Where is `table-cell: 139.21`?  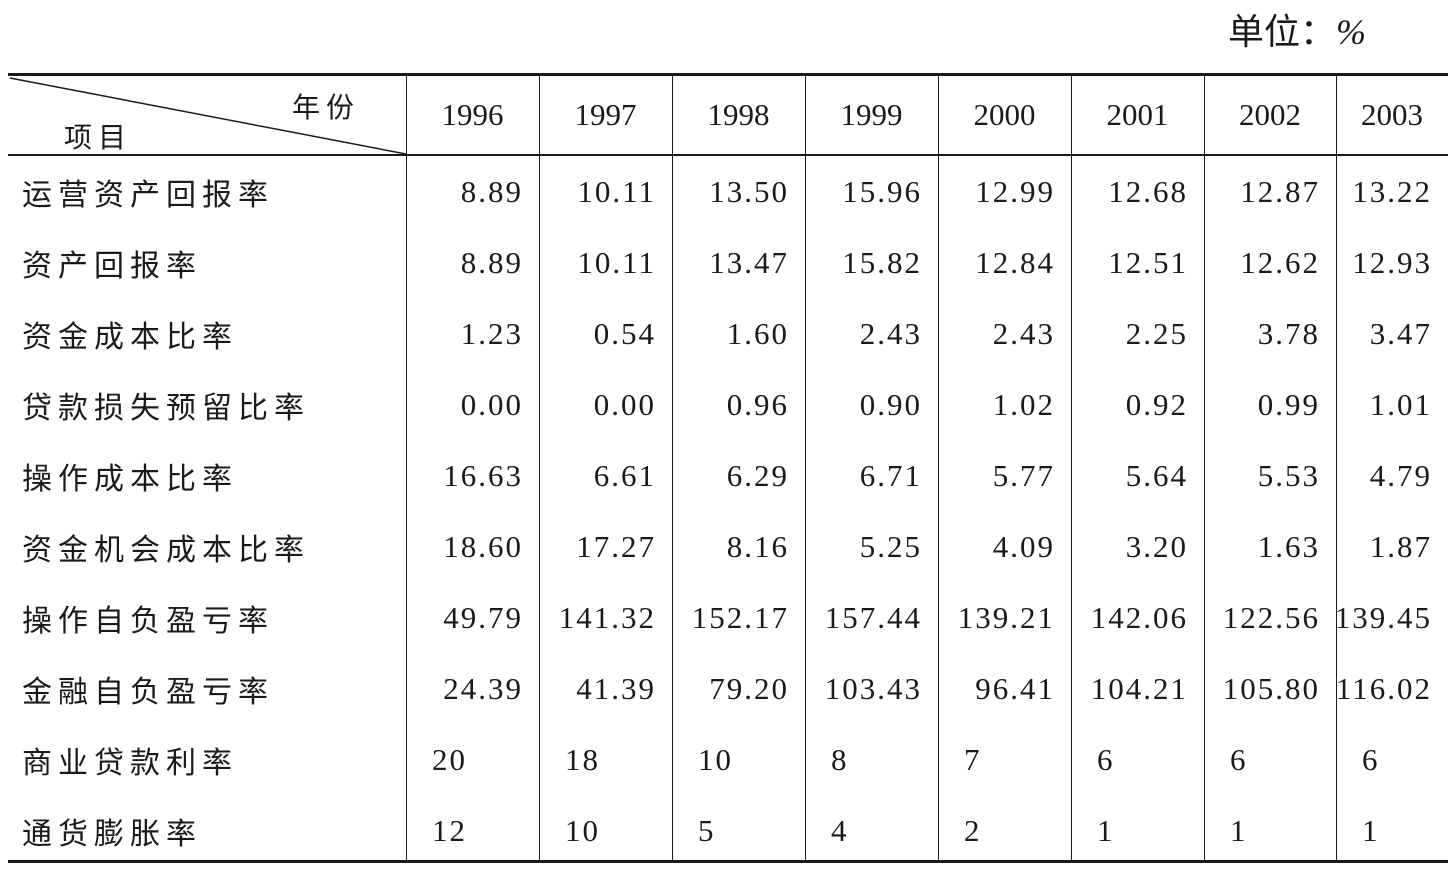 table-cell: 139.21 is located at coordinates (1006, 617).